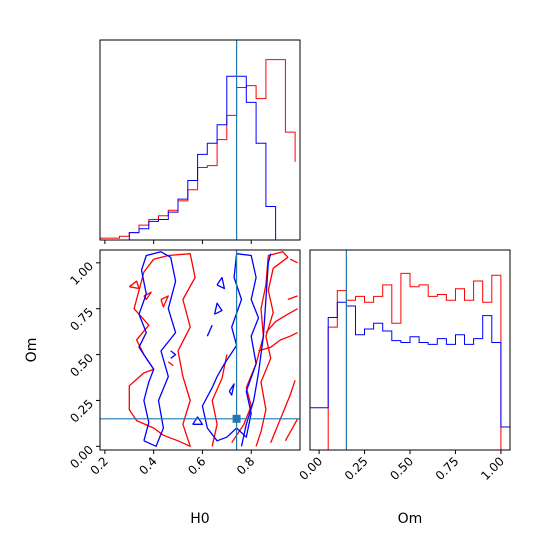 The image size is (550, 550). I want to click on hist-H0-series-blue-line, so click(202, 157).